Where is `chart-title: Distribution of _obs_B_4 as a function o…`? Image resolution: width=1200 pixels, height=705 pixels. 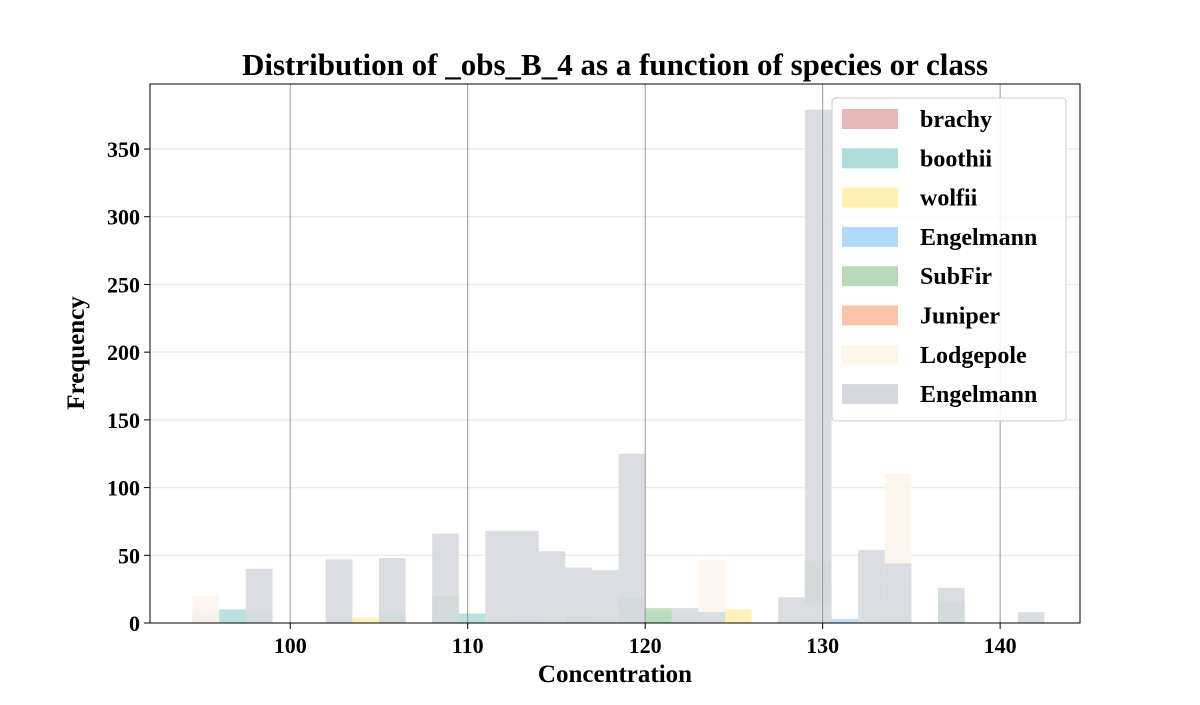 chart-title: Distribution of _obs_B_4 as a function o… is located at coordinates (615, 64).